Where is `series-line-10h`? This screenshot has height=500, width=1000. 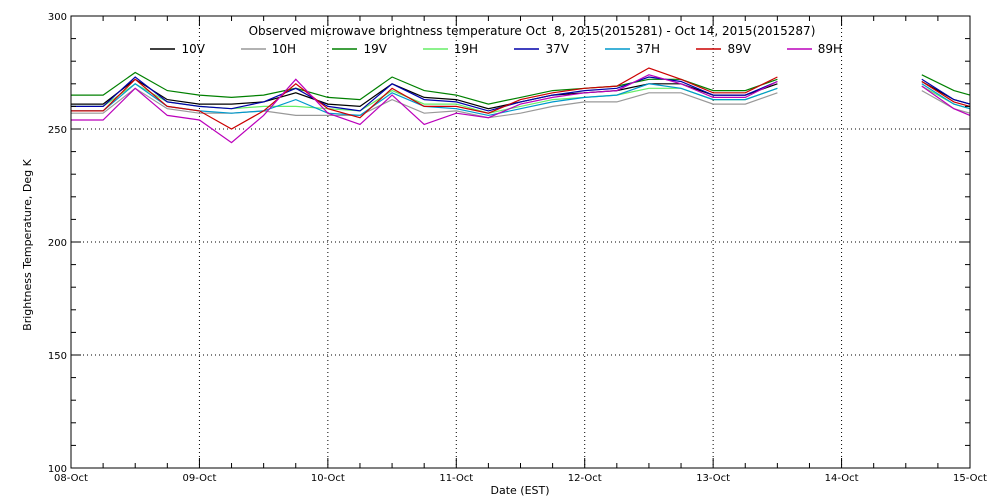 series-line-10h is located at coordinates (521, 103).